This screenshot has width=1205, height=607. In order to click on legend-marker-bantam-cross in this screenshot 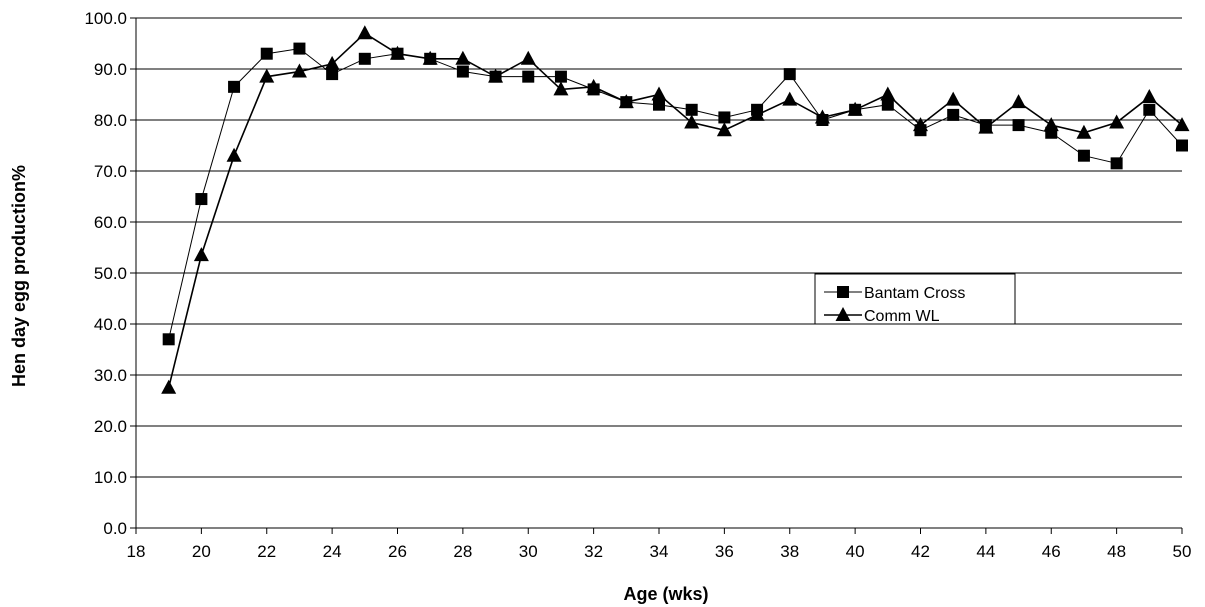, I will do `click(843, 292)`.